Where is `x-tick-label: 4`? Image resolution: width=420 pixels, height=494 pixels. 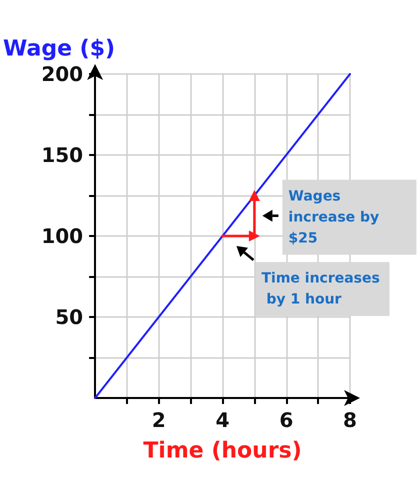 x-tick-label: 4 is located at coordinates (223, 420).